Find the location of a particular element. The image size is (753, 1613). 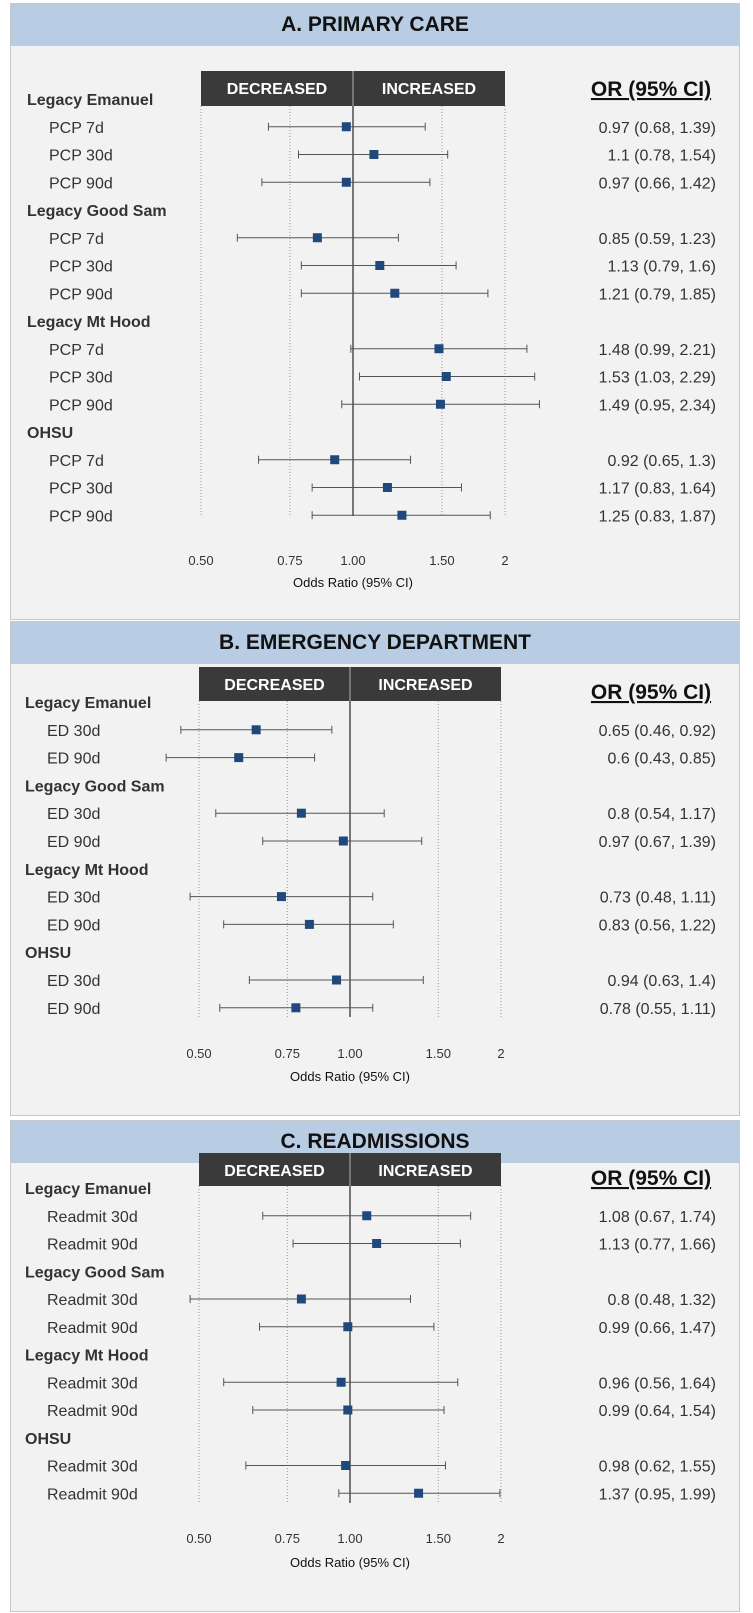

or-value: 1.17 (0.83, 1.64) is located at coordinates (657, 489).